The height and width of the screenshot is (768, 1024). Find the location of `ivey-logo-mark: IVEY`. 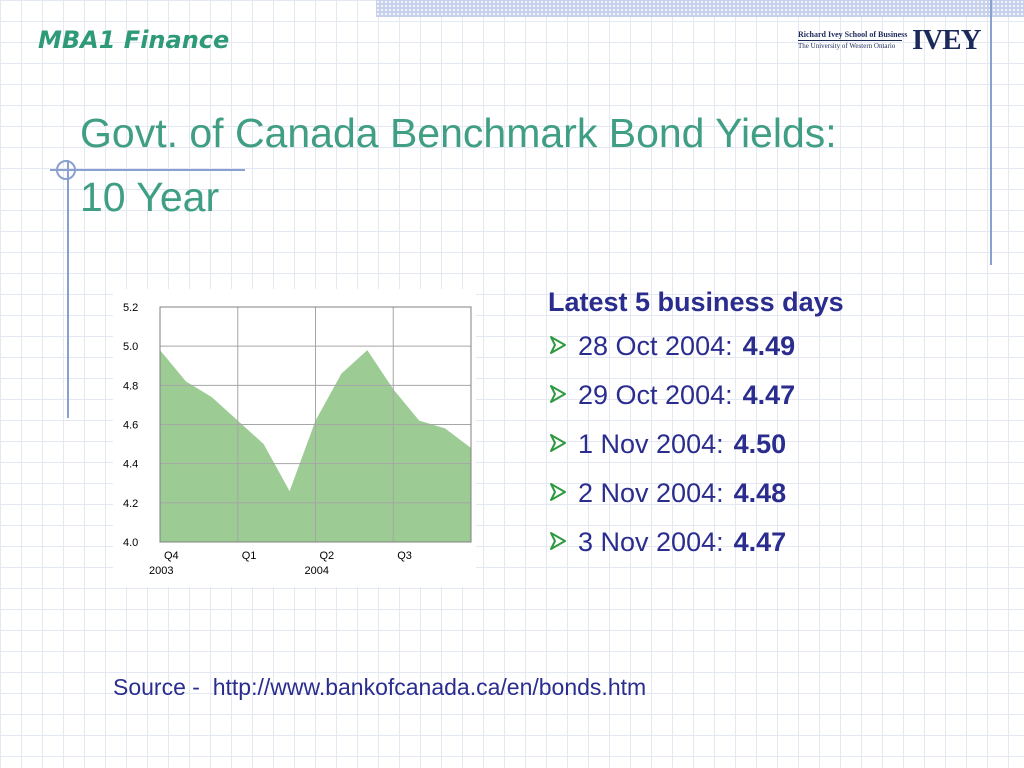

ivey-logo-mark: IVEY is located at coordinates (947, 40).